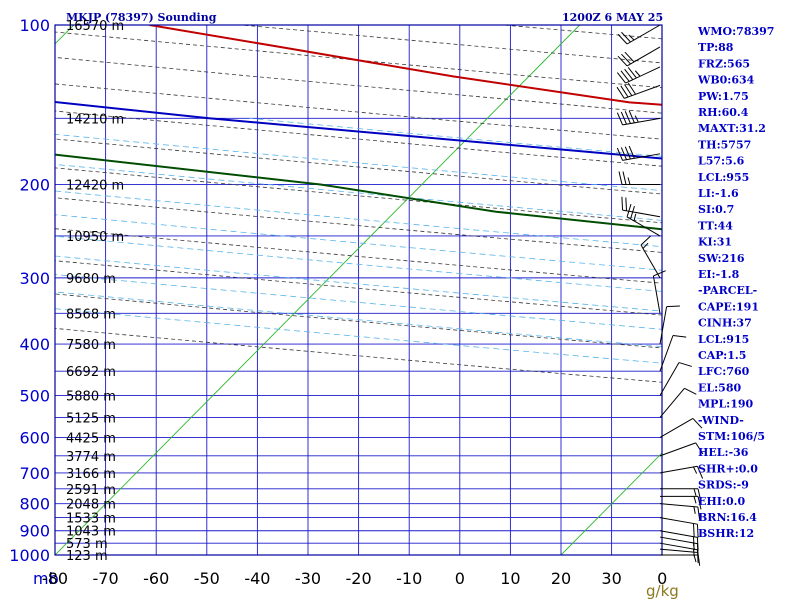 This screenshot has width=800, height=600. I want to click on height-tick-label: 2591 m, so click(91, 490).